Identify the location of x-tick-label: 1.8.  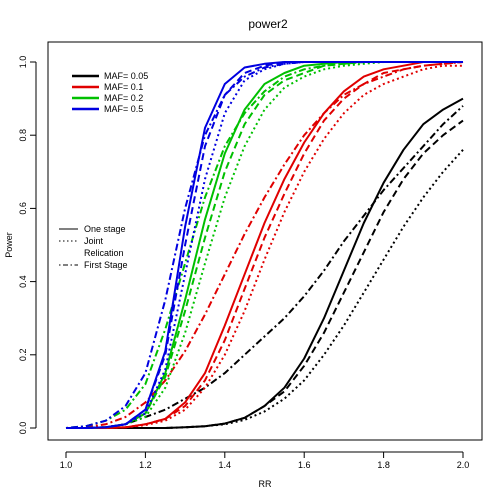
(383, 465).